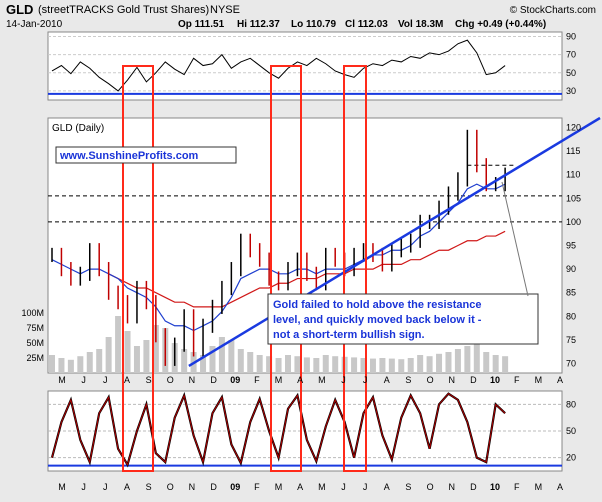 The width and height of the screenshot is (602, 502). What do you see at coordinates (571, 269) in the screenshot?
I see `price-tick-label: 90` at bounding box center [571, 269].